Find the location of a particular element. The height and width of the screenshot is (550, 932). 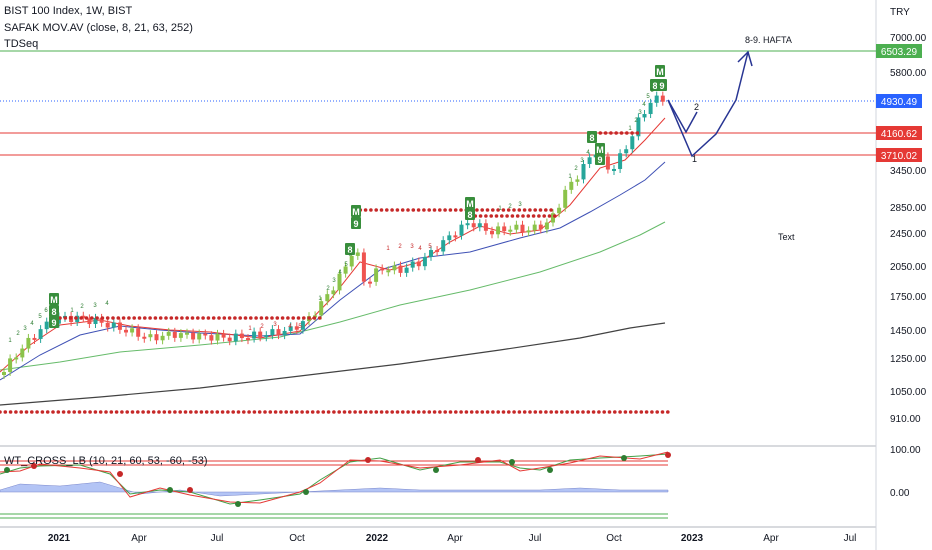

wt-tick-label: 100.00 is located at coordinates (905, 450).